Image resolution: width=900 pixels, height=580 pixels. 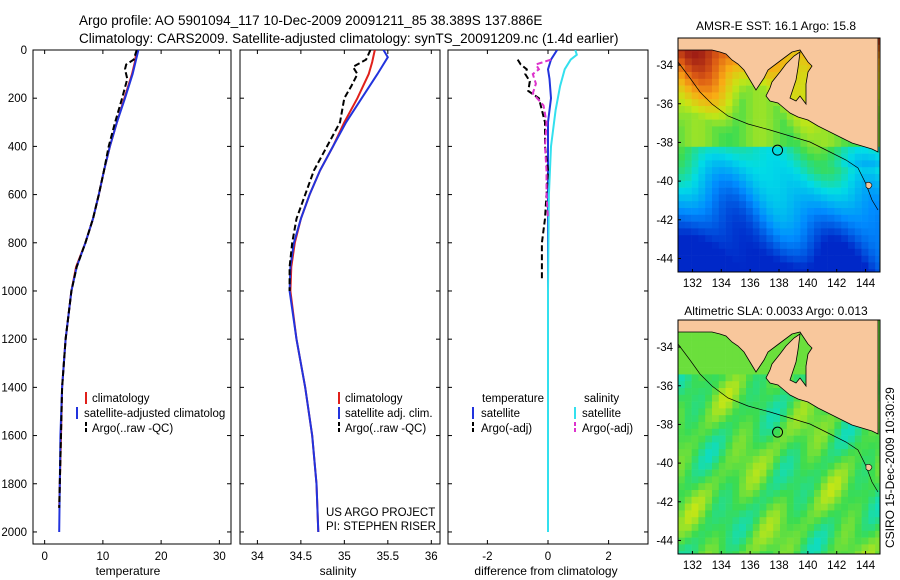 I want to click on lat-tick-label: -44, so click(x=664, y=541).